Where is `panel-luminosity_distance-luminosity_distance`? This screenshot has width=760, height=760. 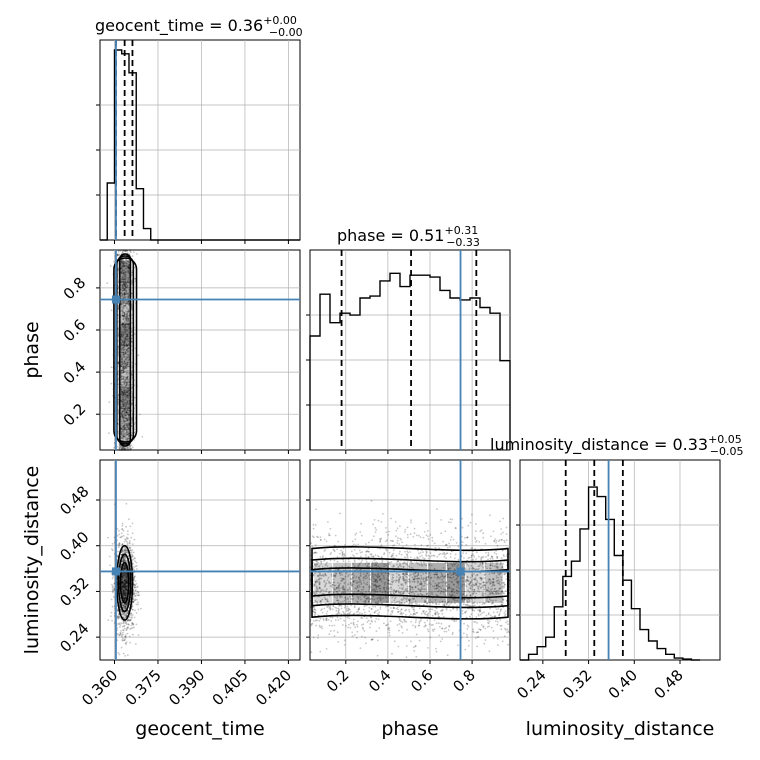
panel-luminosity_distance-luminosity_distance is located at coordinates (618, 560).